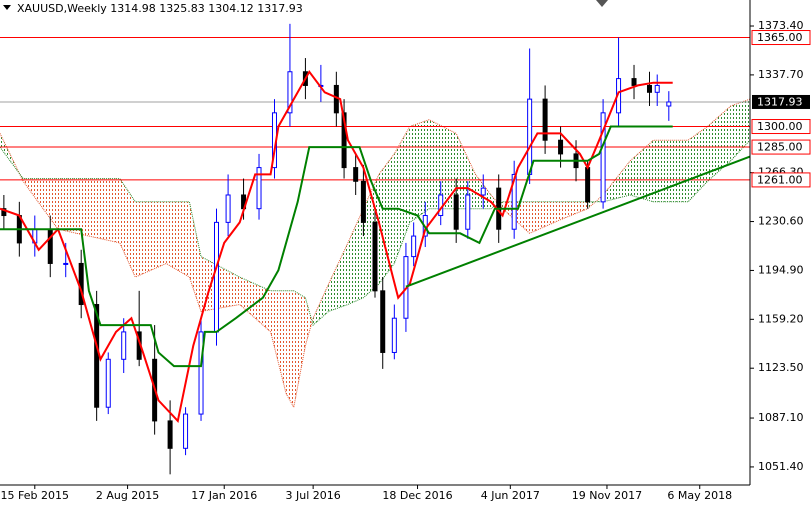 This screenshot has width=812, height=512. I want to click on y-tick-label: 1087.10, so click(781, 417).